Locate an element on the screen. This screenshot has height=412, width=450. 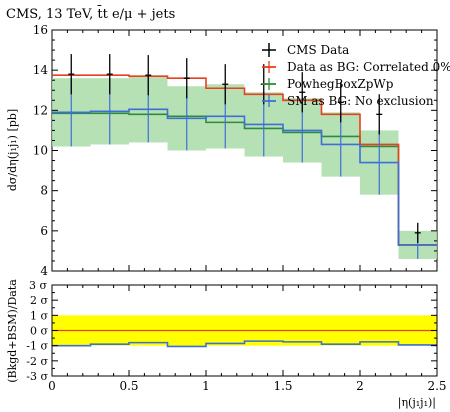
legend-label: PowhegBoxZpWp is located at coordinates (340, 84).